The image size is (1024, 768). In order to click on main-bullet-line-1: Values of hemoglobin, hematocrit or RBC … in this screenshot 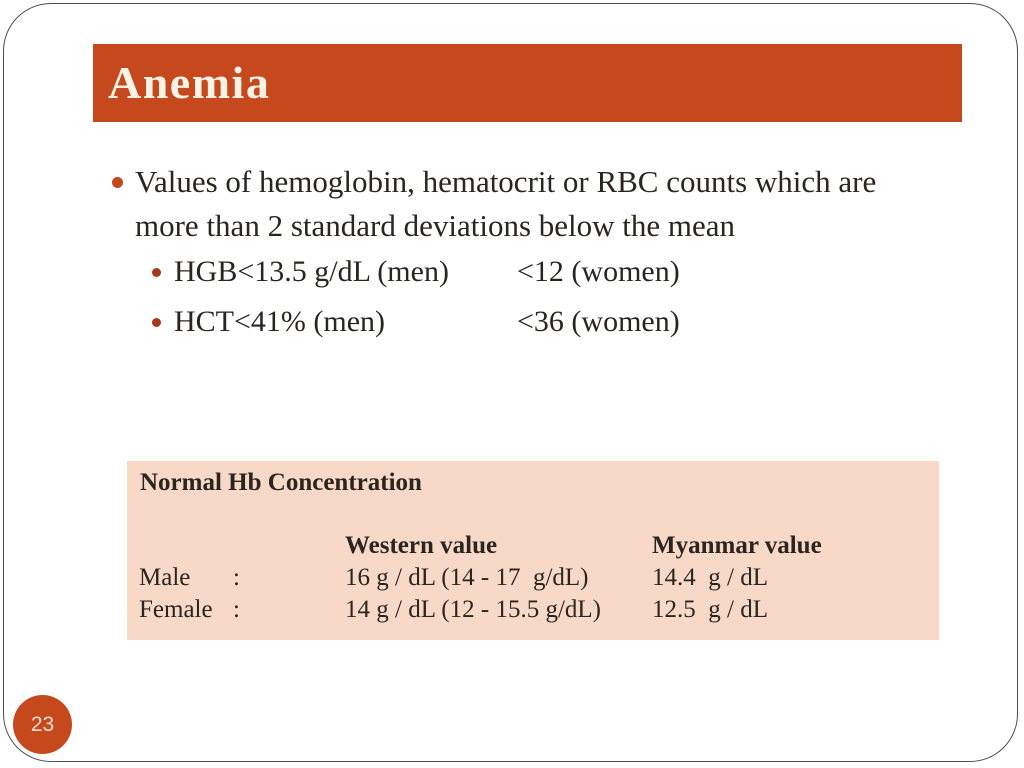, I will do `click(506, 181)`.